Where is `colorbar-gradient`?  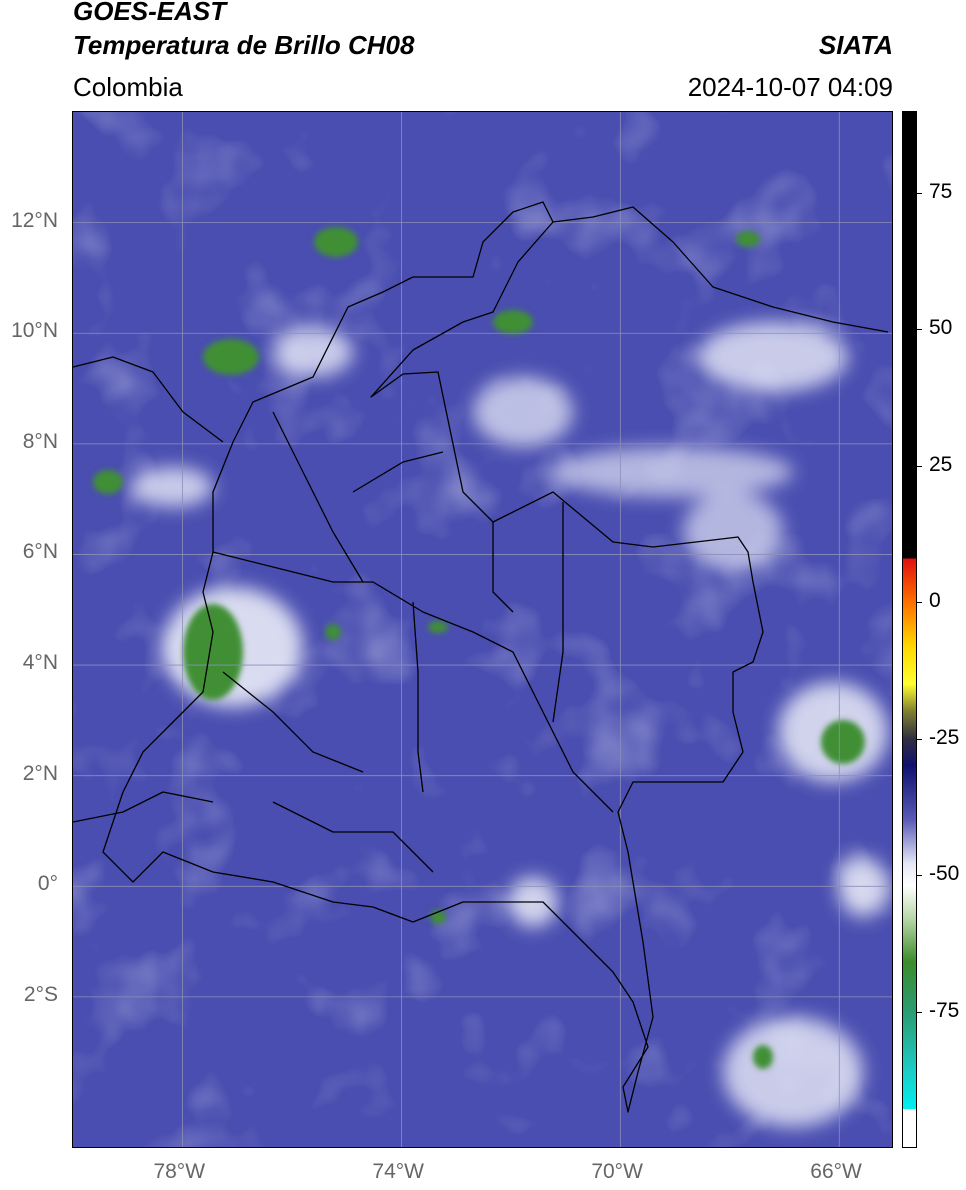 colorbar-gradient is located at coordinates (909, 629).